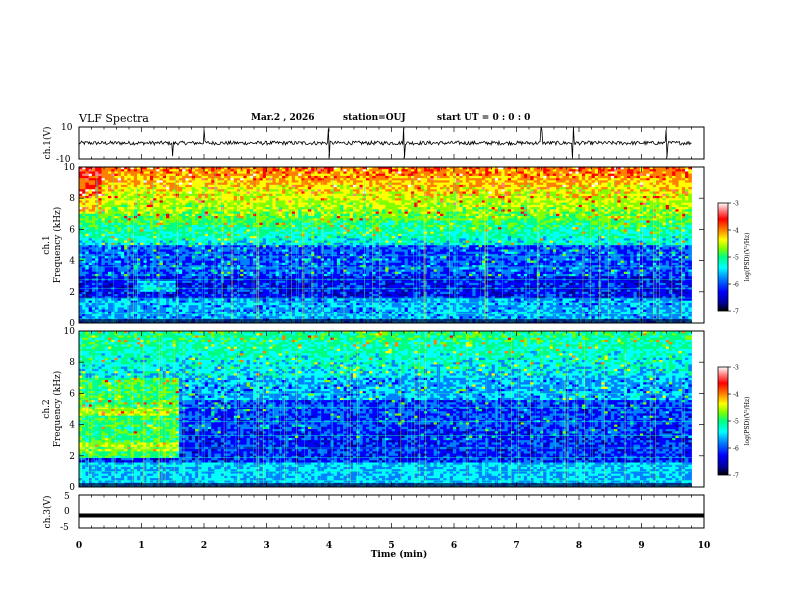  What do you see at coordinates (373, 144) in the screenshot?
I see `ch1-waveform-panel: 10 -10 ch.1(V)` at bounding box center [373, 144].